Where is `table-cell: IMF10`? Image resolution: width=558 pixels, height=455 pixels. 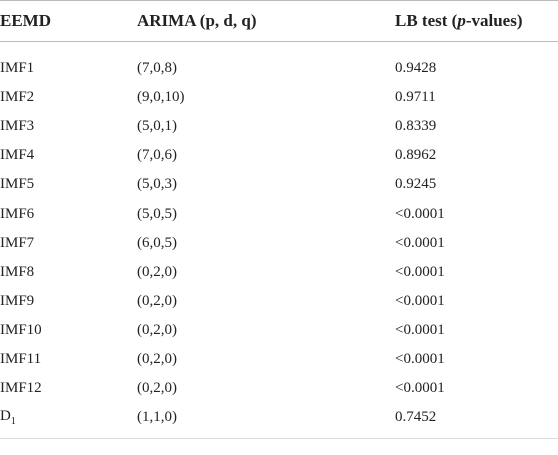 table-cell: IMF10 is located at coordinates (68, 330).